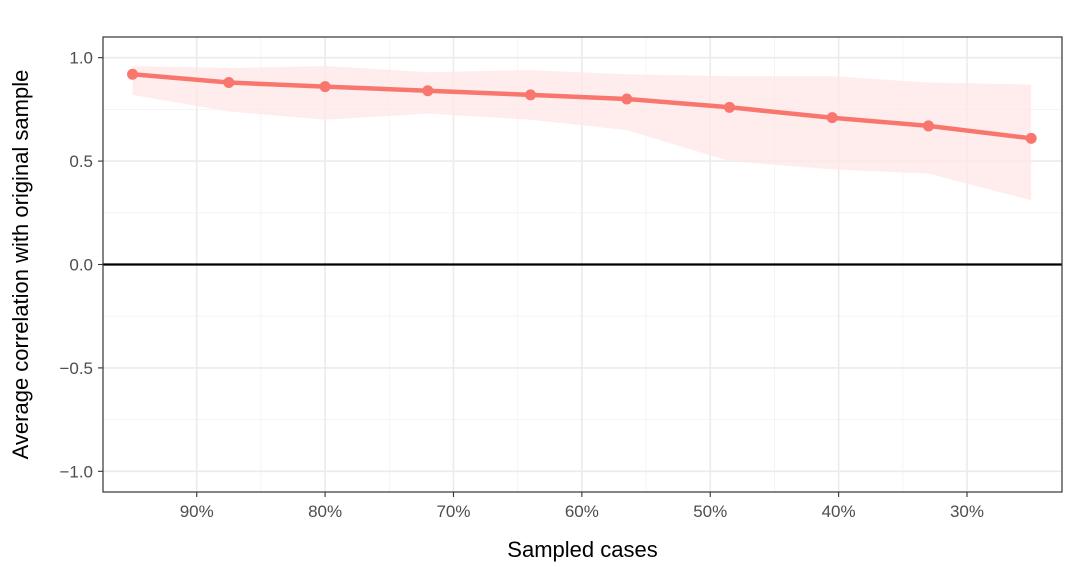  I want to click on line-layer, so click(582, 106).